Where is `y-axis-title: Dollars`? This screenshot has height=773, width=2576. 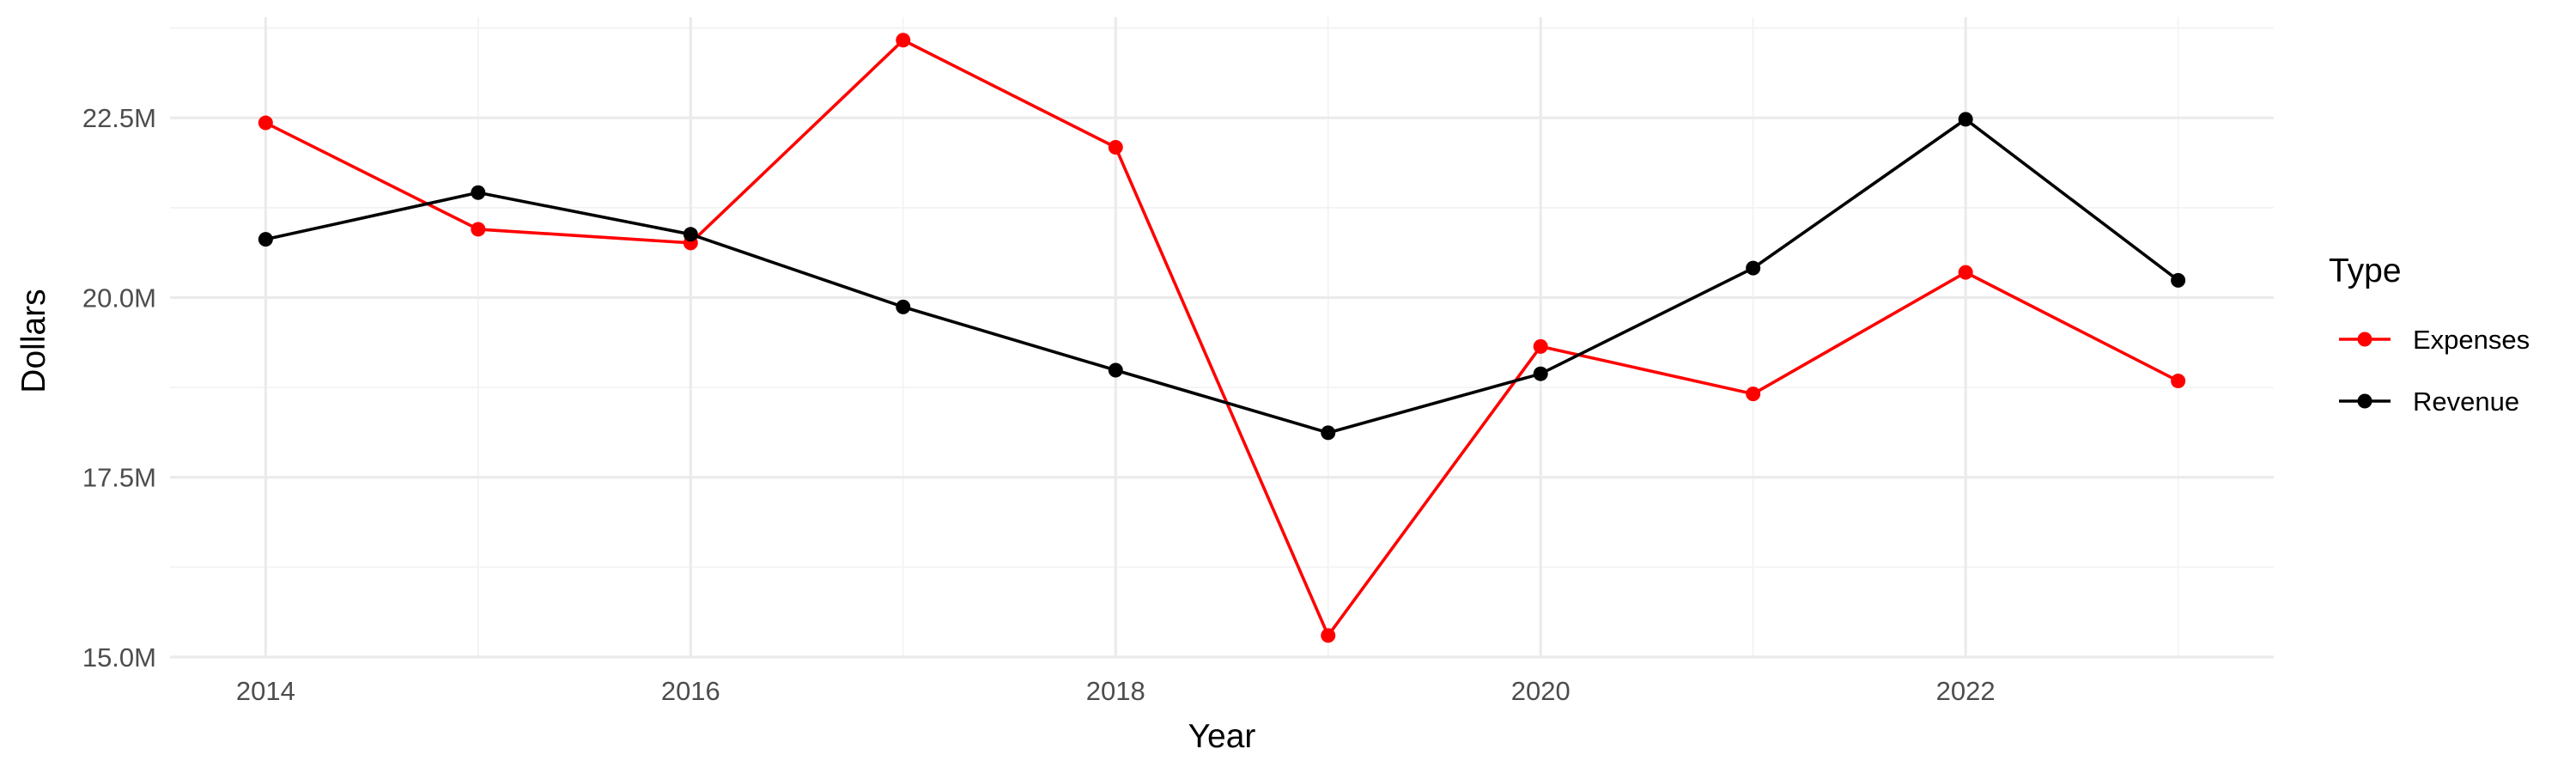
y-axis-title: Dollars is located at coordinates (33, 341).